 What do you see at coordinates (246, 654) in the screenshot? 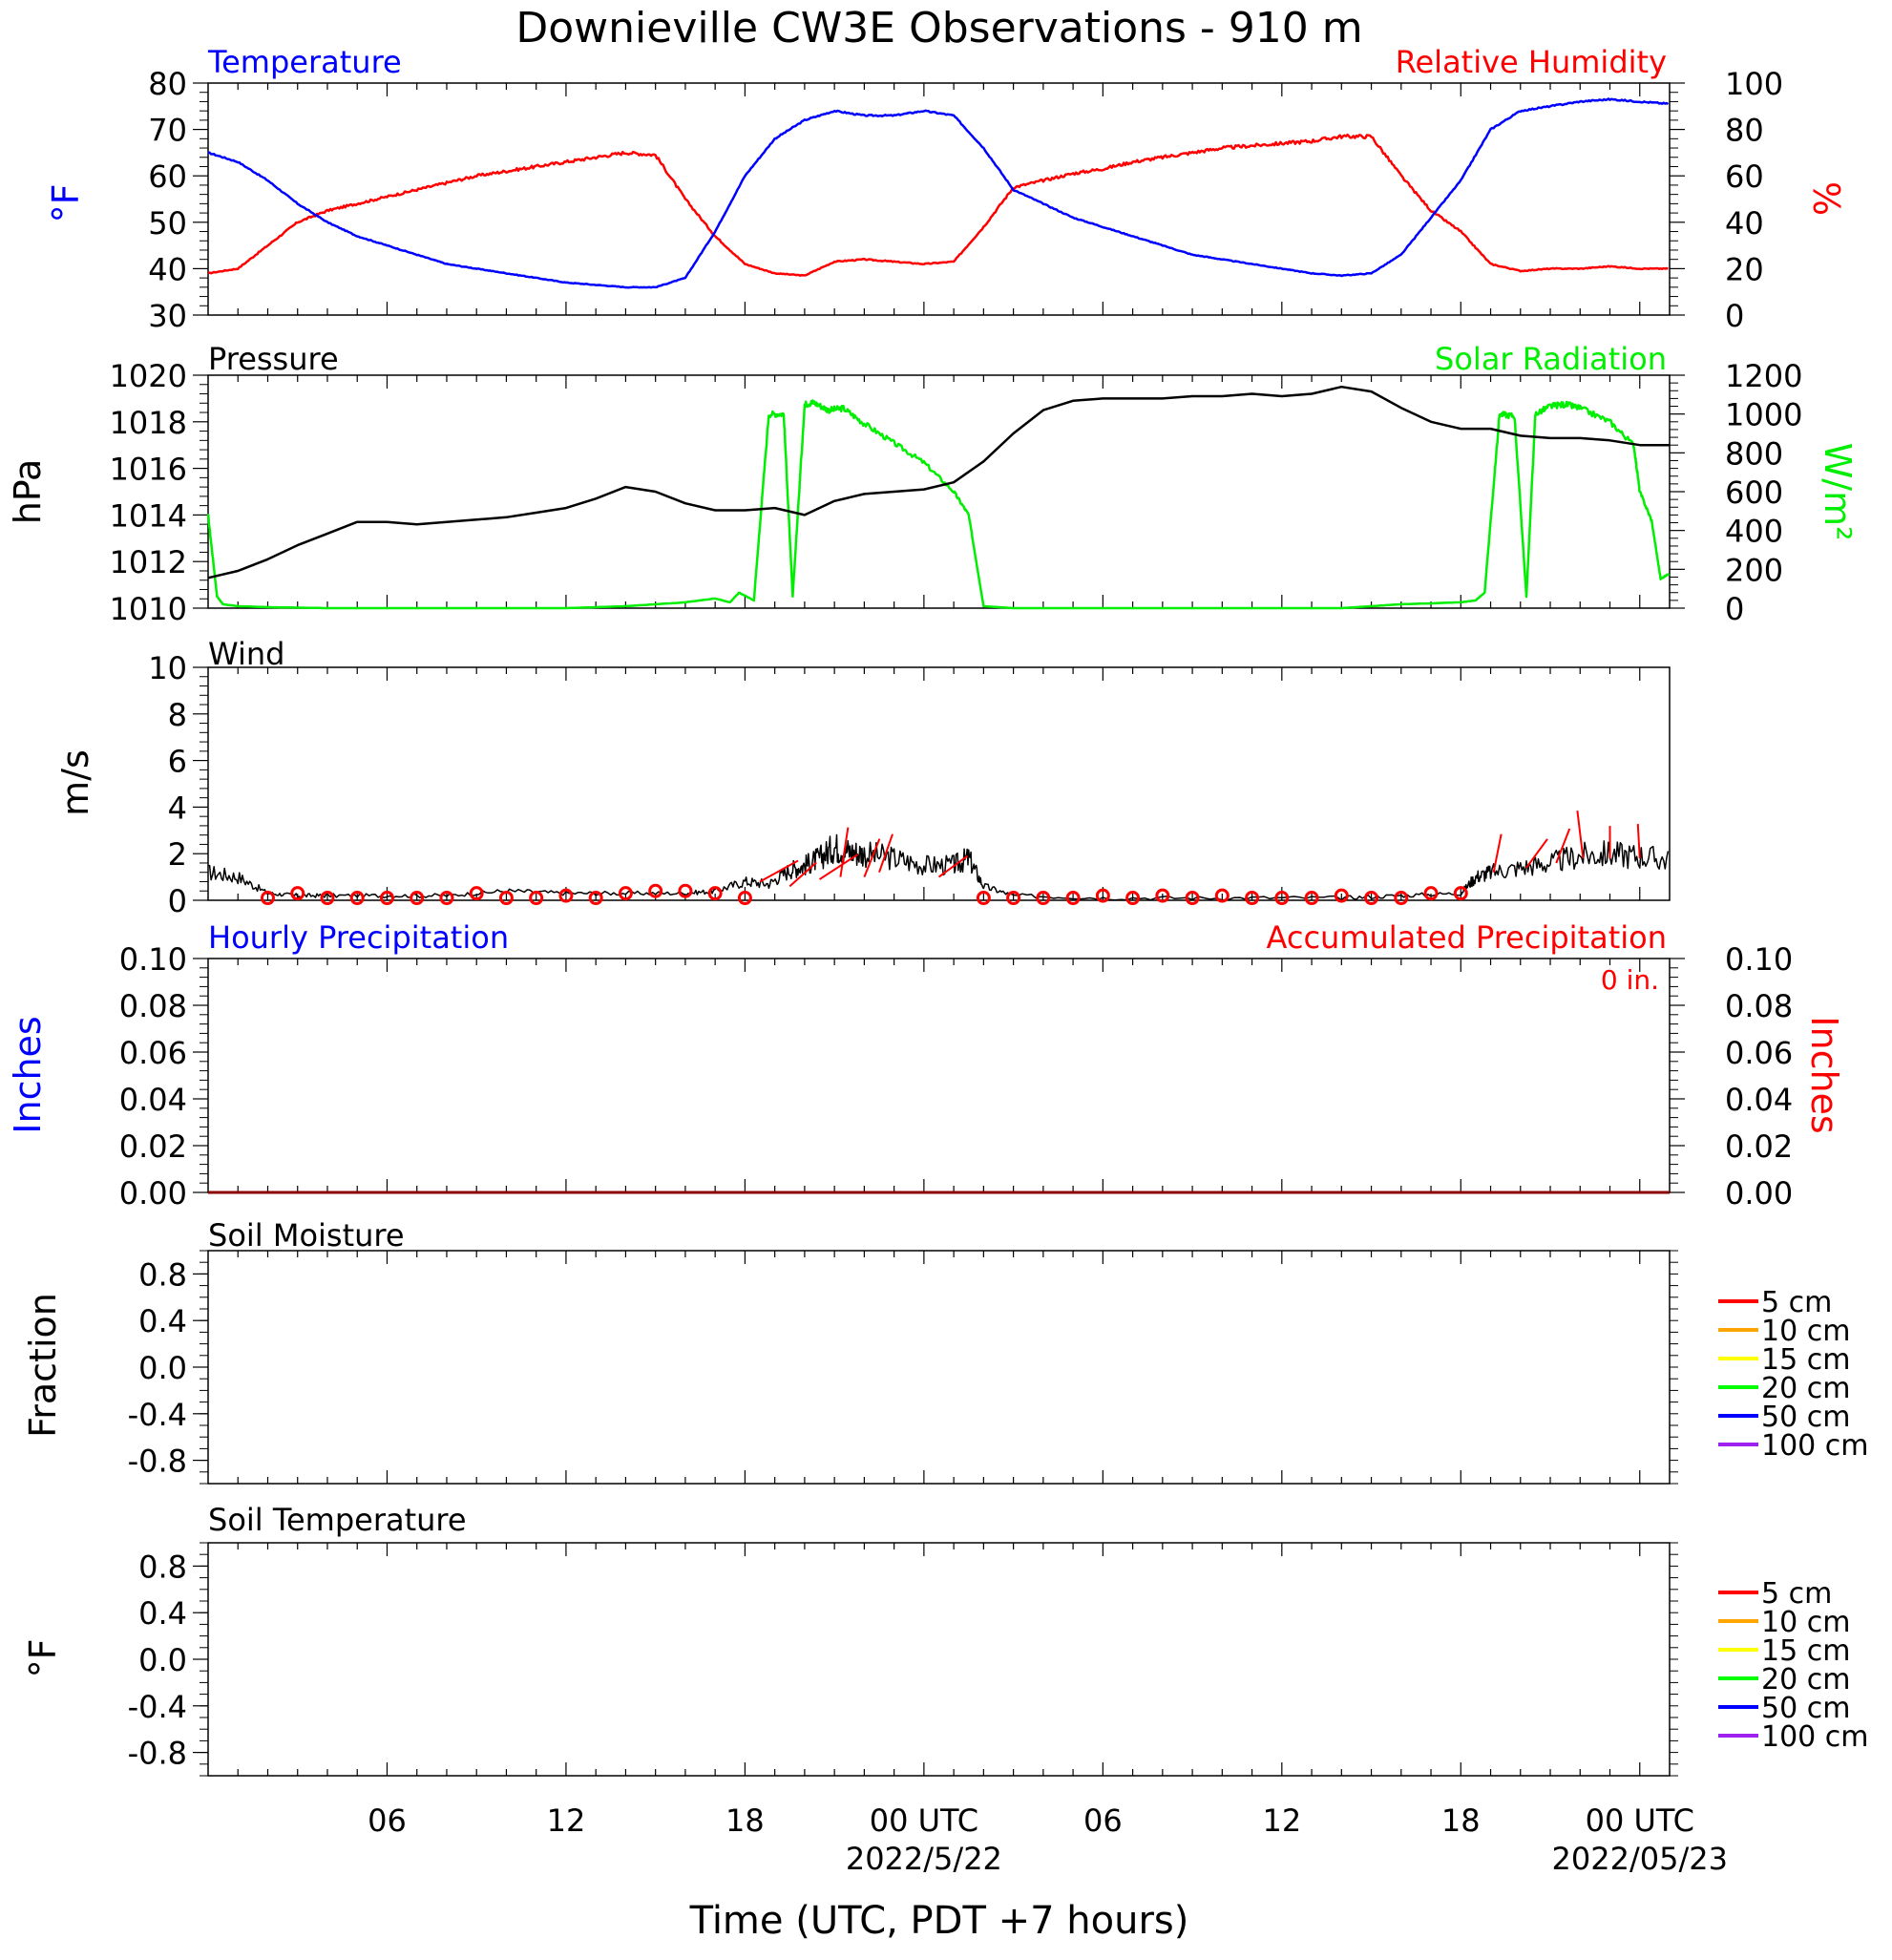
I see `wind-title: Wind` at bounding box center [246, 654].